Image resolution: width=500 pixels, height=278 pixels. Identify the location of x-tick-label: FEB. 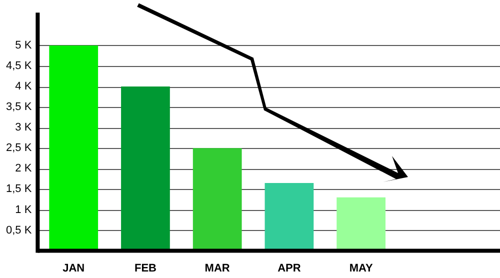
(145, 268).